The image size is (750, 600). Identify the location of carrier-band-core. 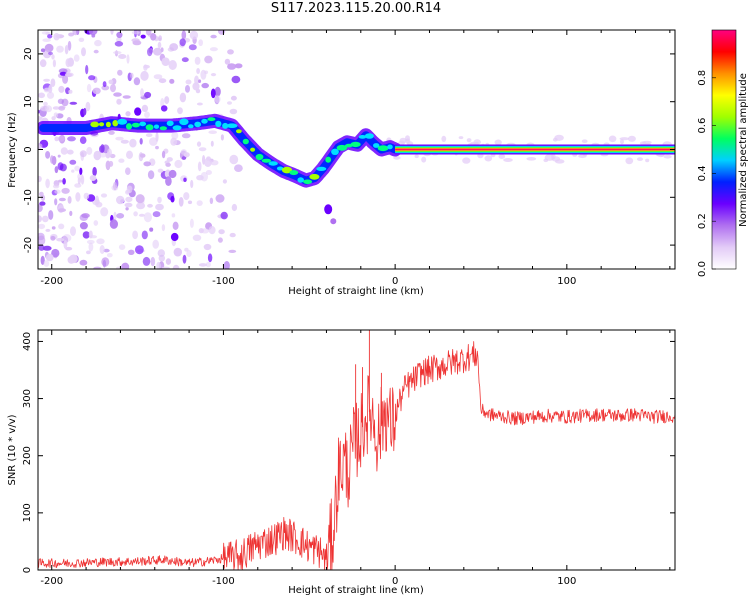
(535, 149).